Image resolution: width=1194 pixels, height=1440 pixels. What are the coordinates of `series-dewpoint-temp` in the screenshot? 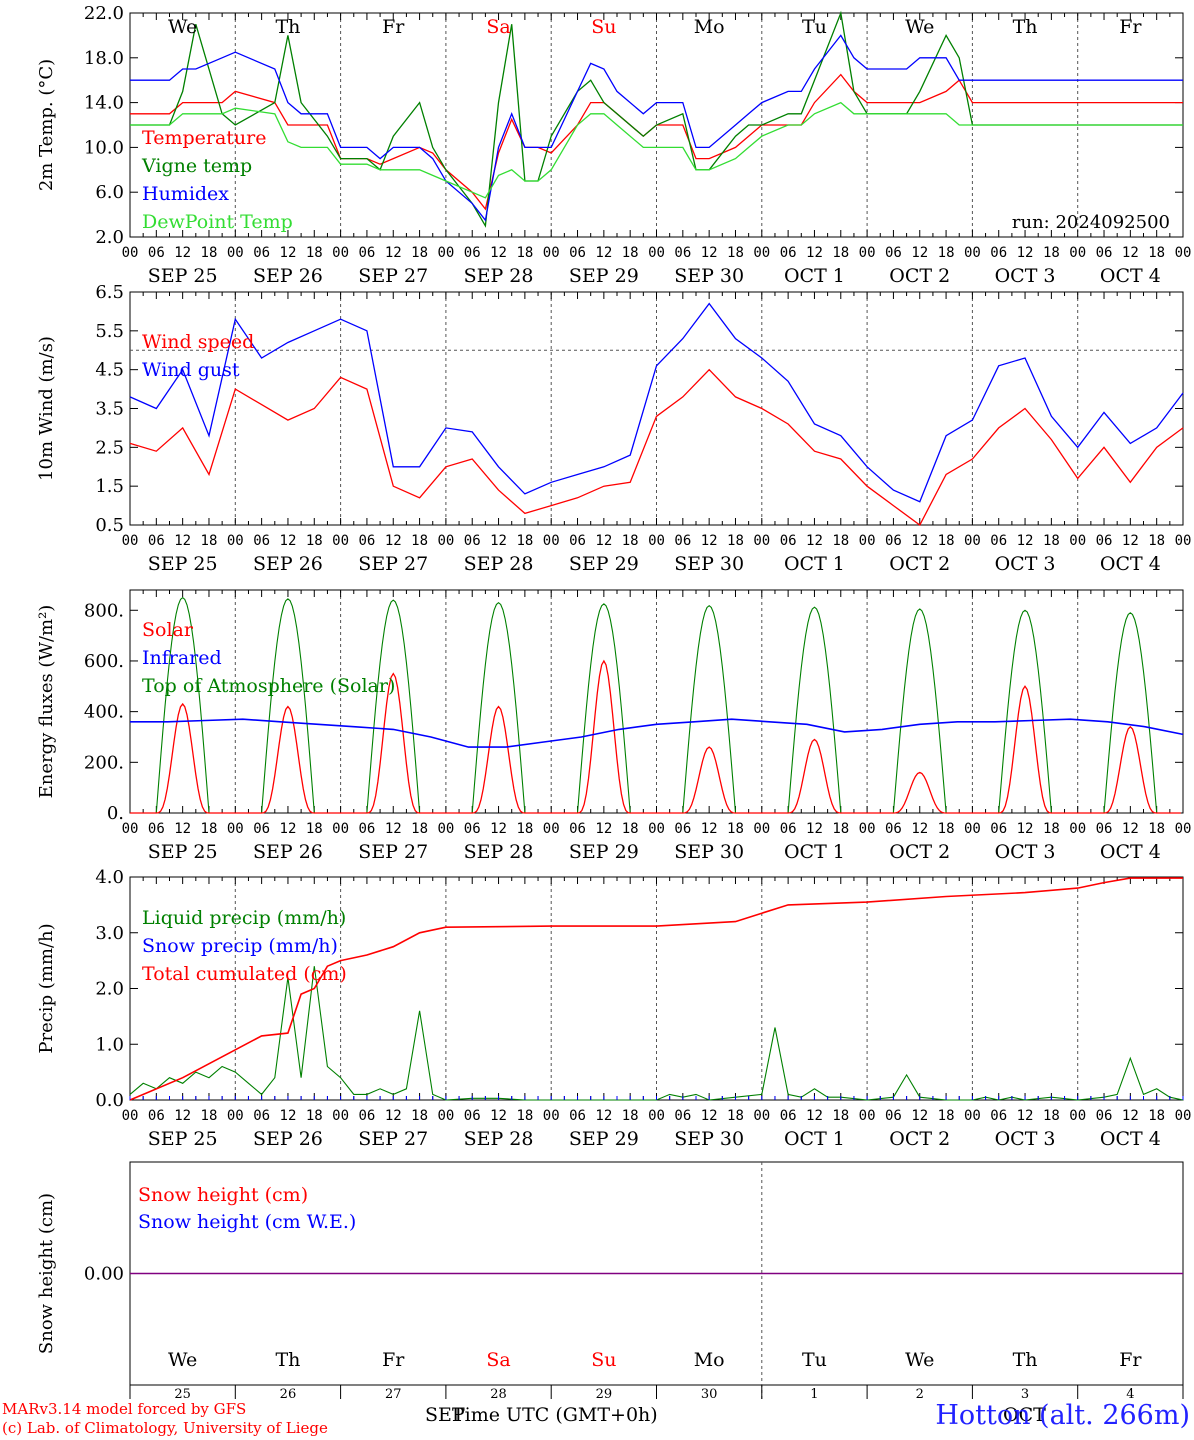 It's located at (656, 150).